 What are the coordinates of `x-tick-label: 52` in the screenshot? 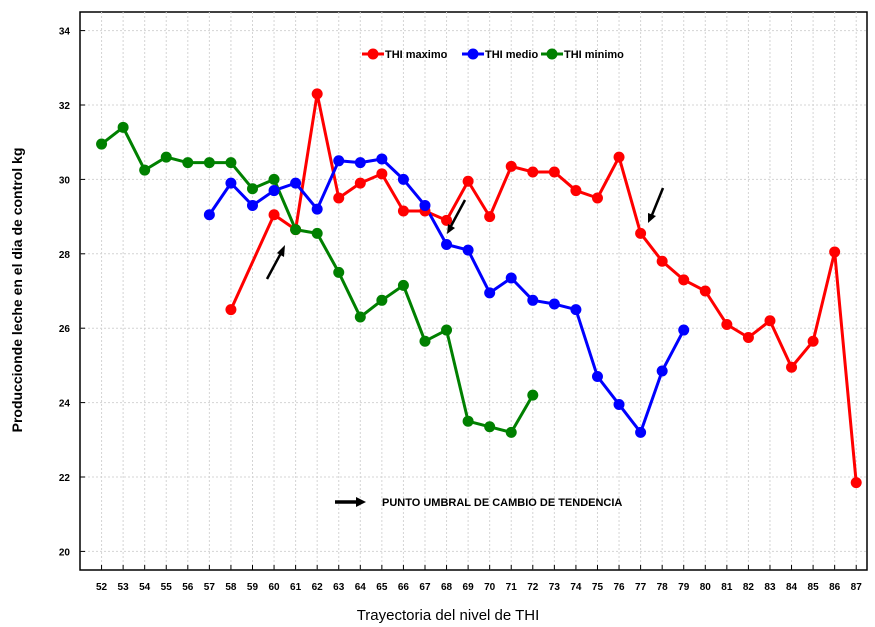 It's located at (102, 587).